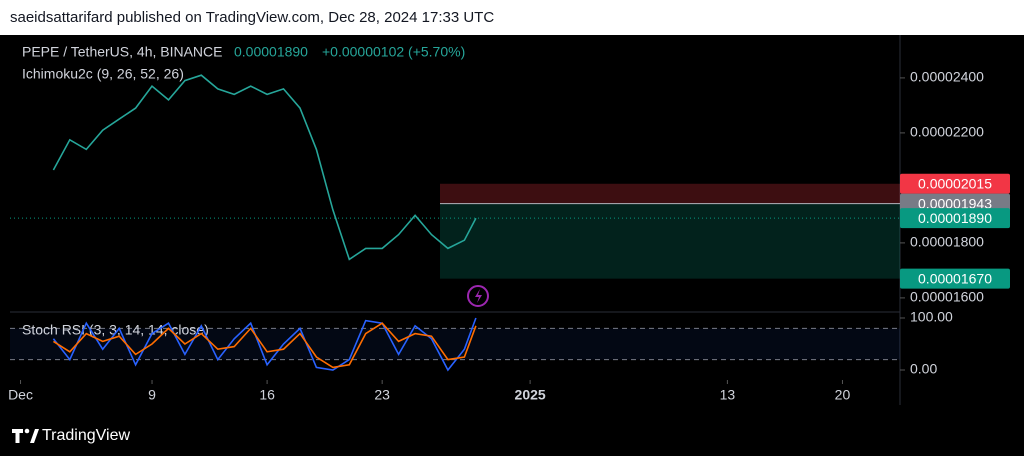 Image resolution: width=1024 pixels, height=456 pixels. I want to click on price-label: 0.00001890, so click(955, 218).